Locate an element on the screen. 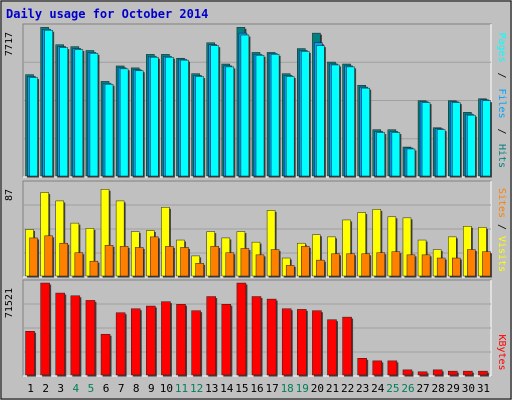 The height and width of the screenshot is (400, 512). x-tick-day-6: 6 is located at coordinates (106, 388).